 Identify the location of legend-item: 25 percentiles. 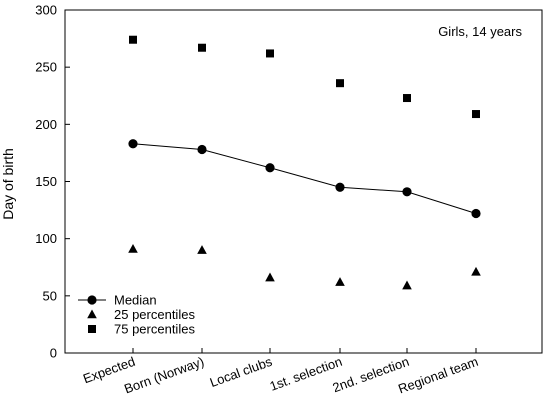
(141, 314).